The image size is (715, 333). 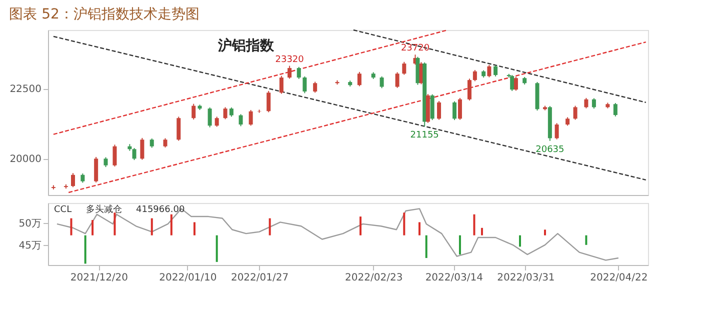 What do you see at coordinates (415, 49) in the screenshot?
I see `annotation: 23720` at bounding box center [415, 49].